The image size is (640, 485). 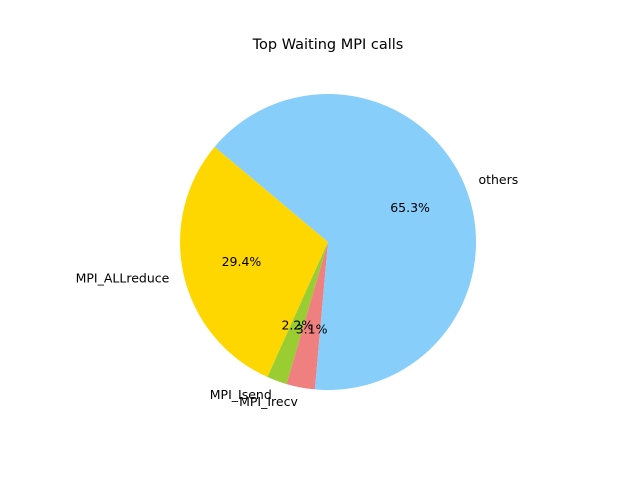 I want to click on pie-slice-mpi-irecv, so click(x=307, y=316).